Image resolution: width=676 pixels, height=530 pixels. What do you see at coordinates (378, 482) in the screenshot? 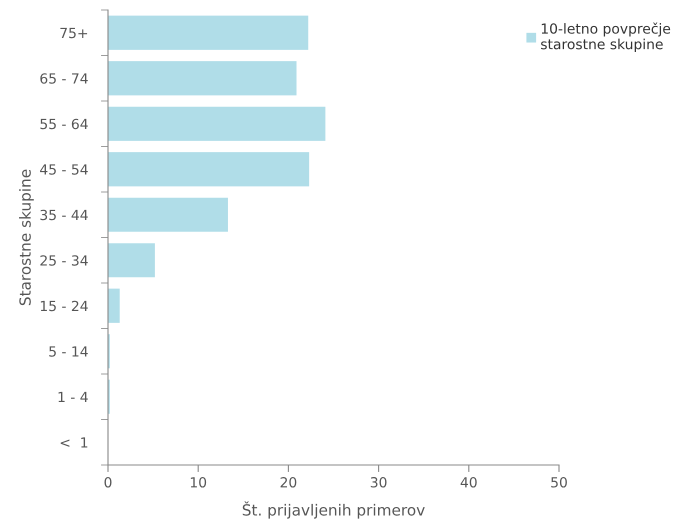
I see `x-tick-label: 30` at bounding box center [378, 482].